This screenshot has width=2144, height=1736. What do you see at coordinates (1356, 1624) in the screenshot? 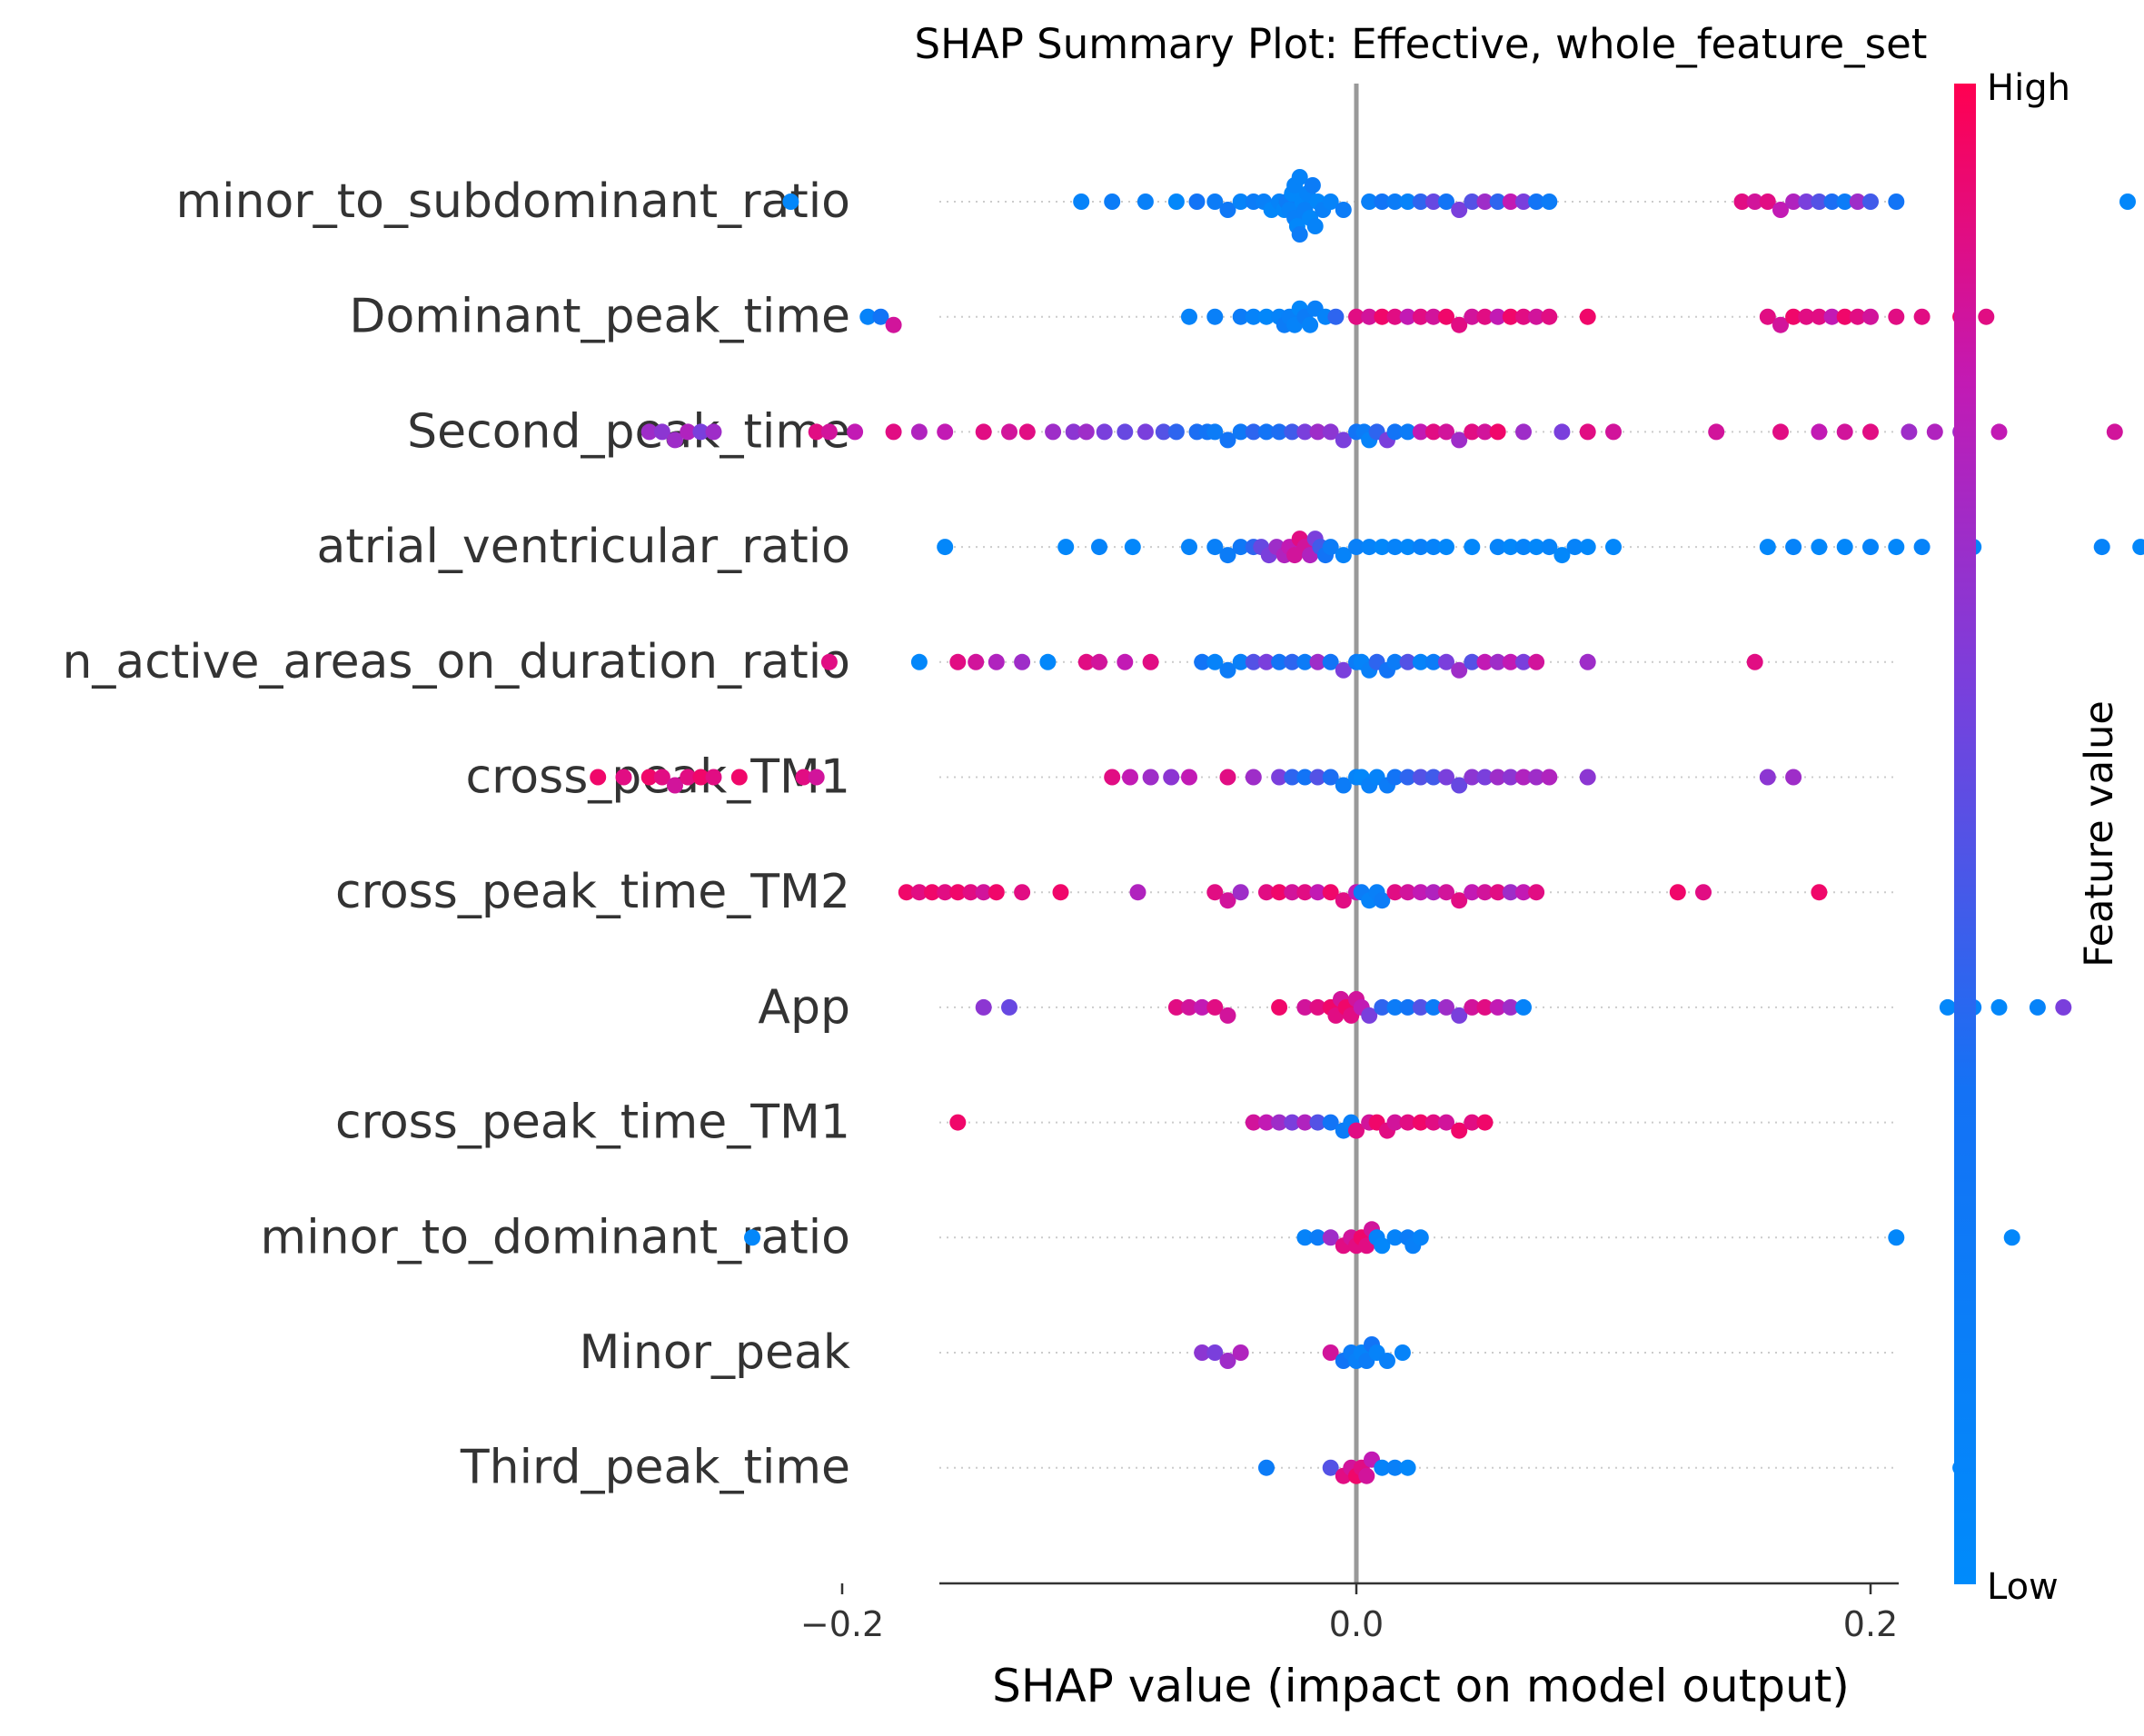
I see `x-tick-label: 0.0` at bounding box center [1356, 1624].